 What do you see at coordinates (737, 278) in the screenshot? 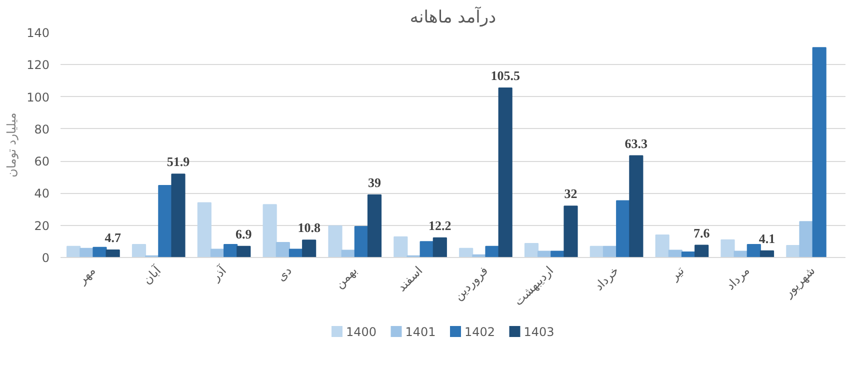
I see `x-tick-label: مرداد` at bounding box center [737, 278].